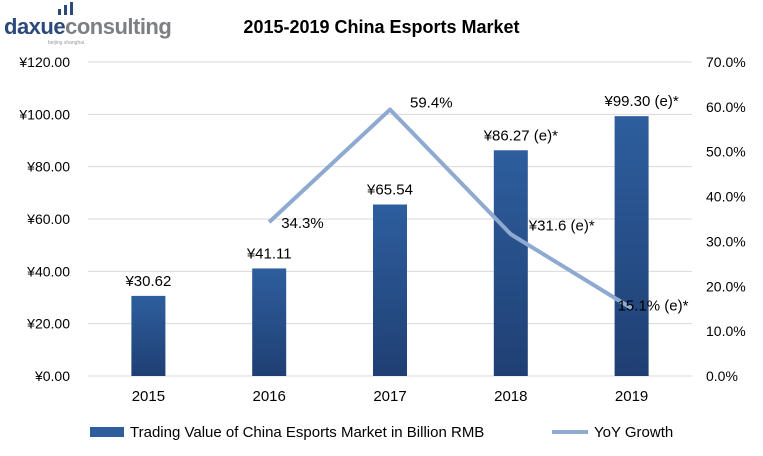 The width and height of the screenshot is (763, 456). I want to click on chart-title: 2015-2019 China Esports Market, so click(381, 27).